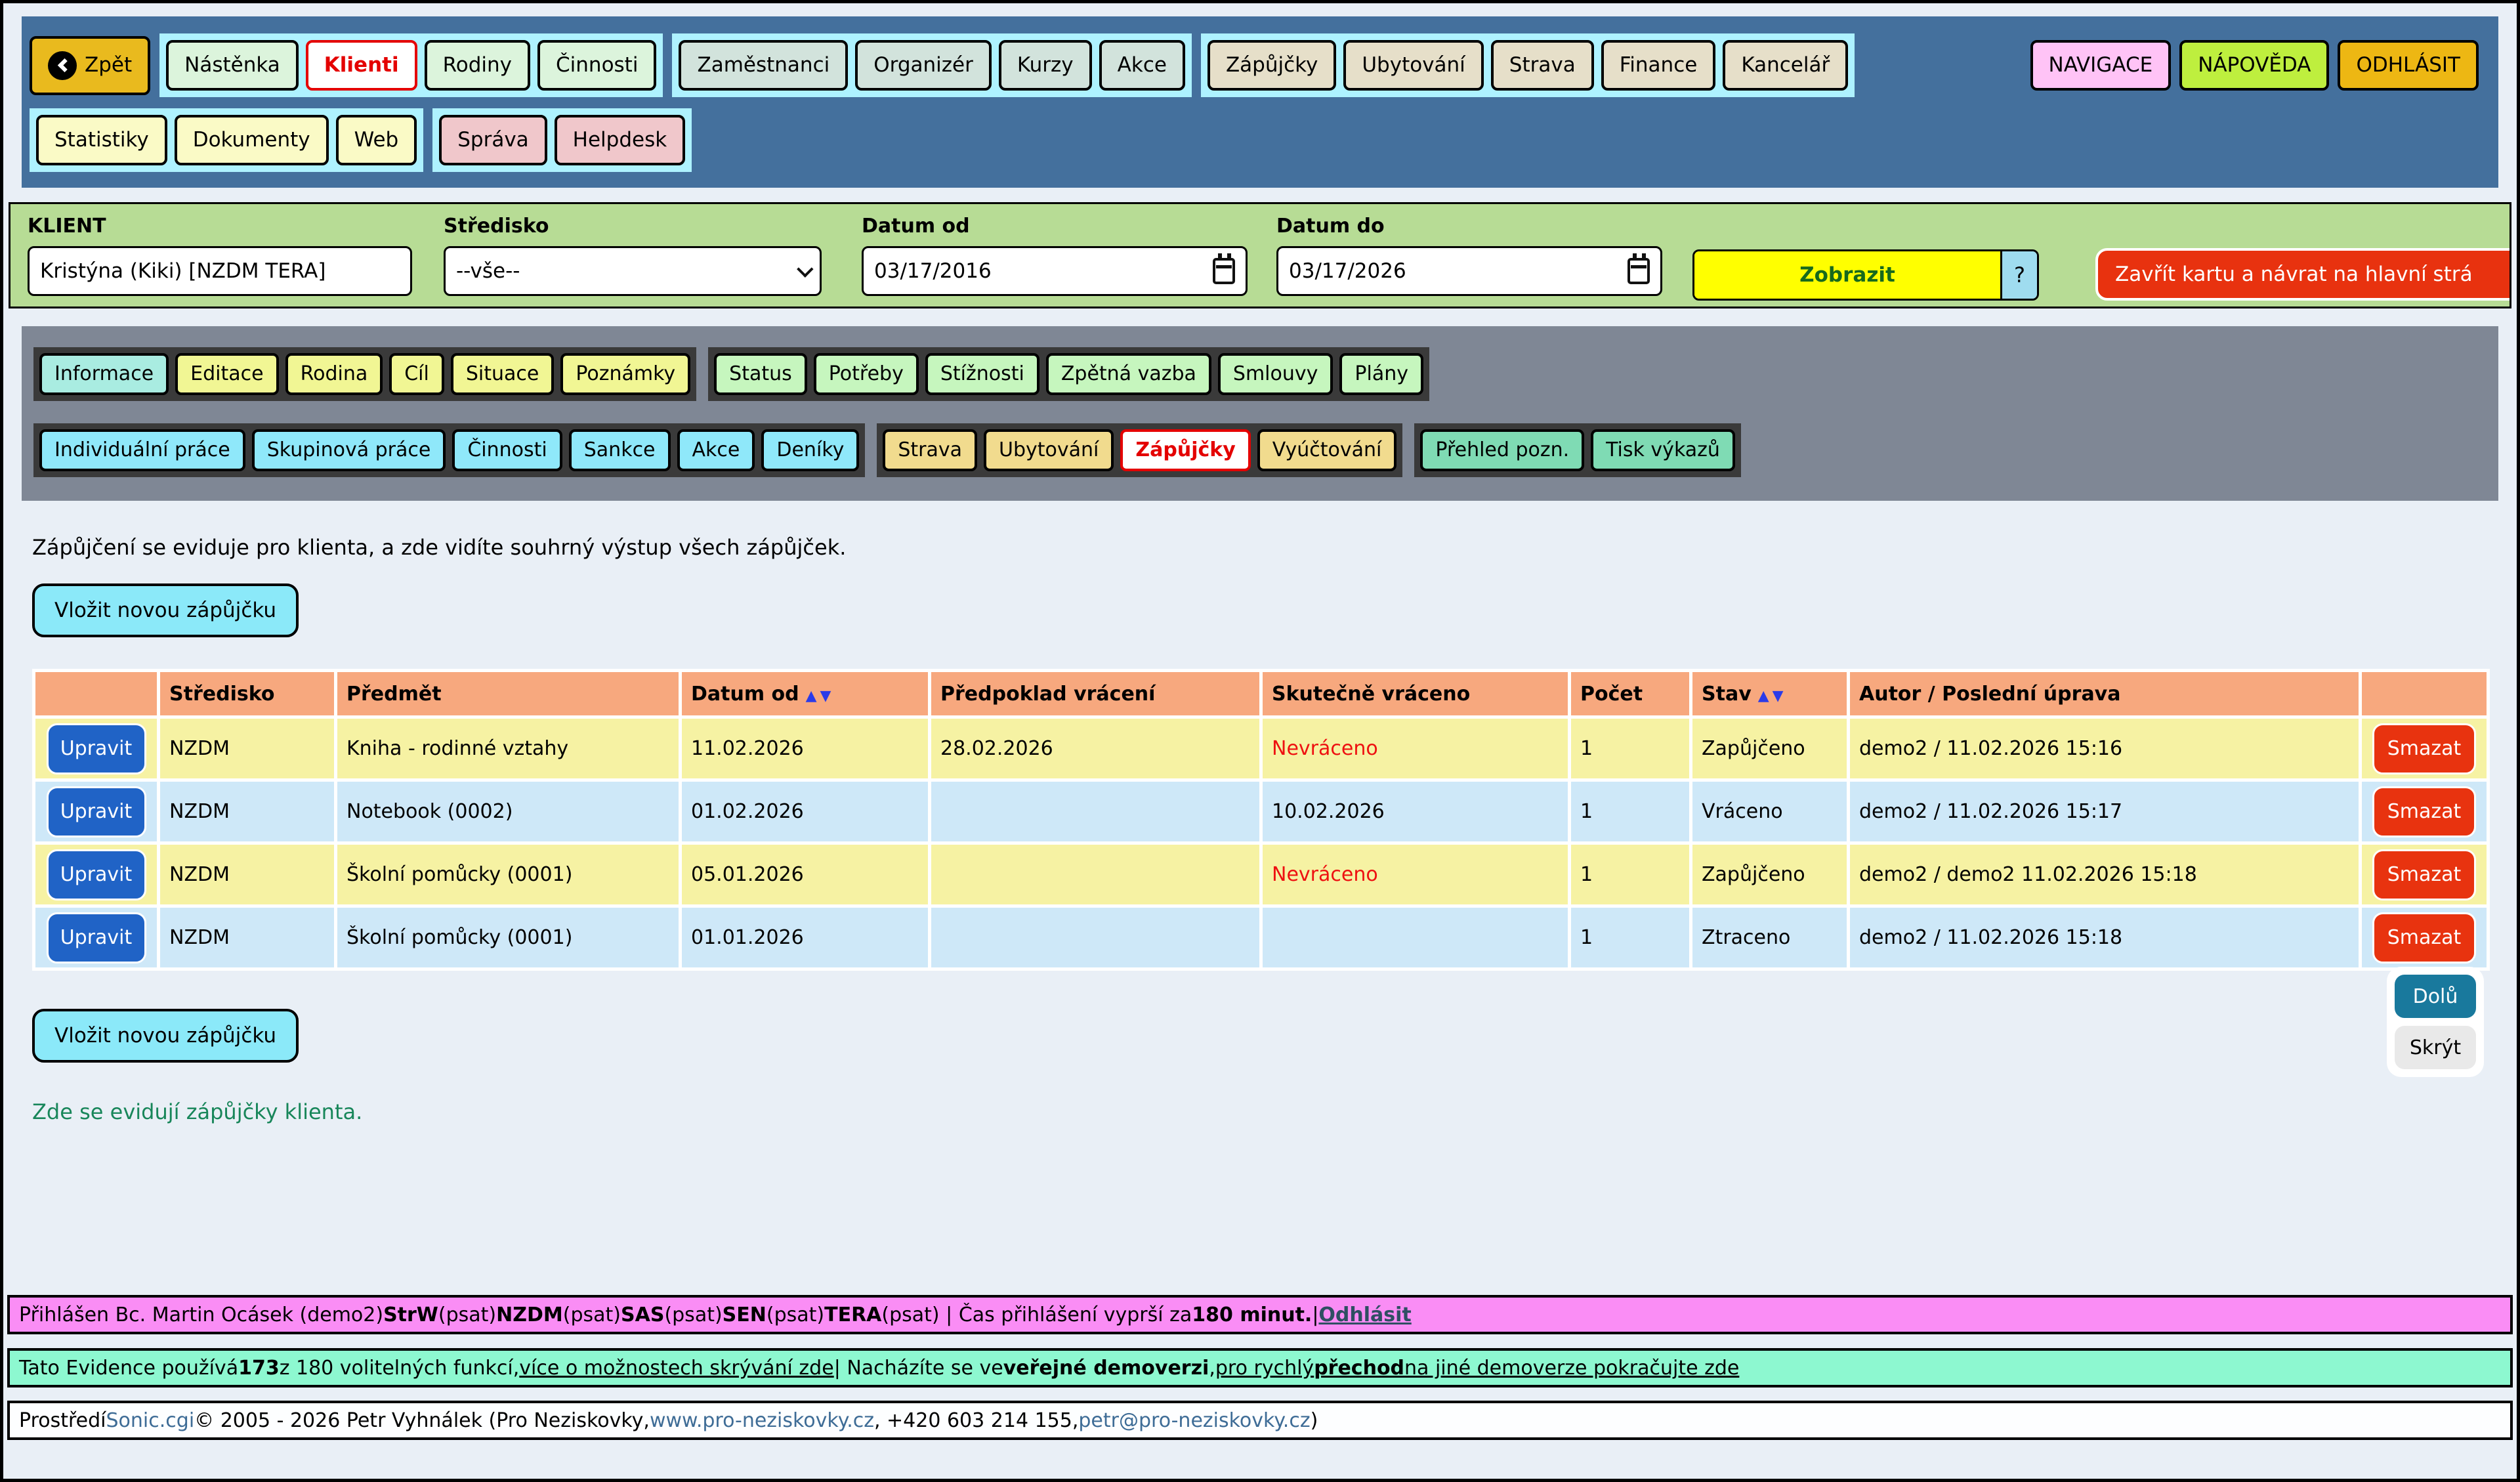 This screenshot has width=2520, height=1482. Describe the element at coordinates (619, 450) in the screenshot. I see `tab-sankce: Sankce` at that location.